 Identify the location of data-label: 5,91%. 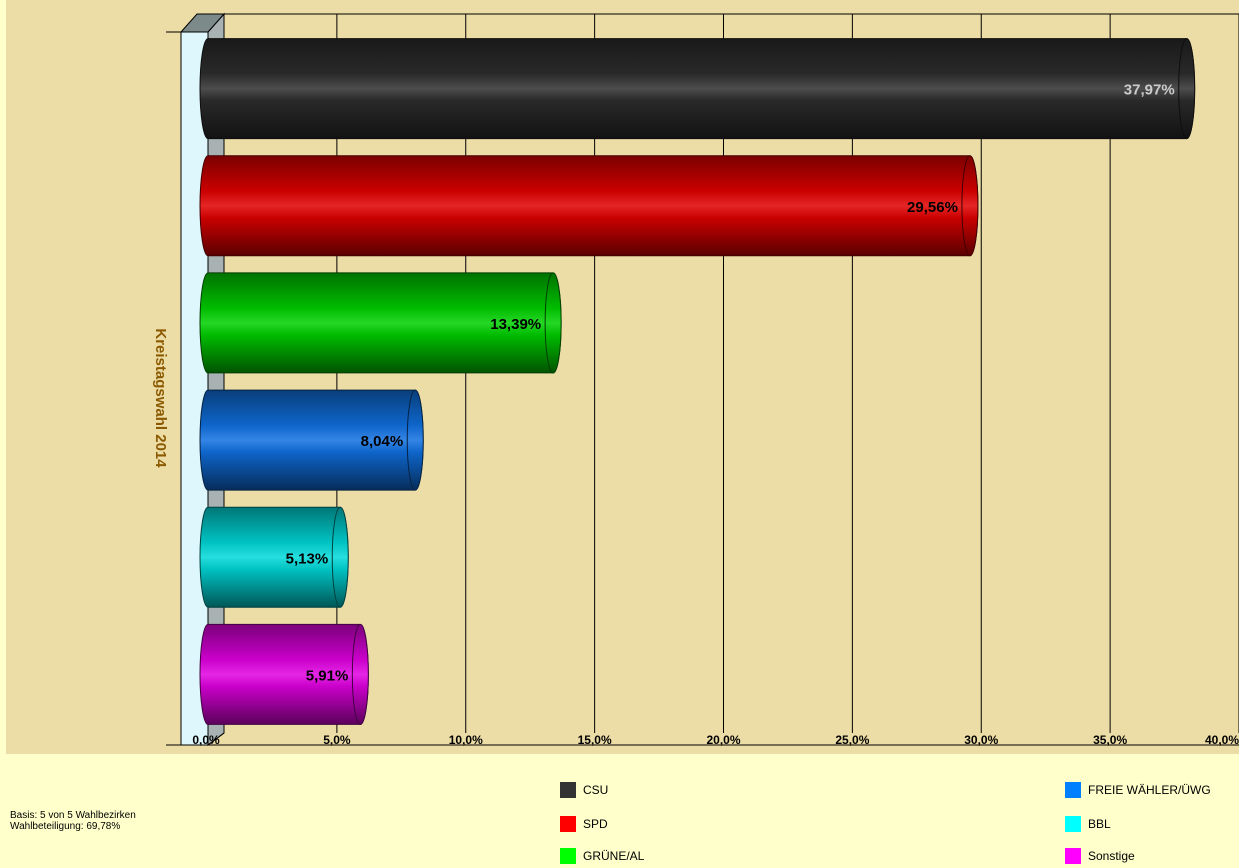
(327, 675).